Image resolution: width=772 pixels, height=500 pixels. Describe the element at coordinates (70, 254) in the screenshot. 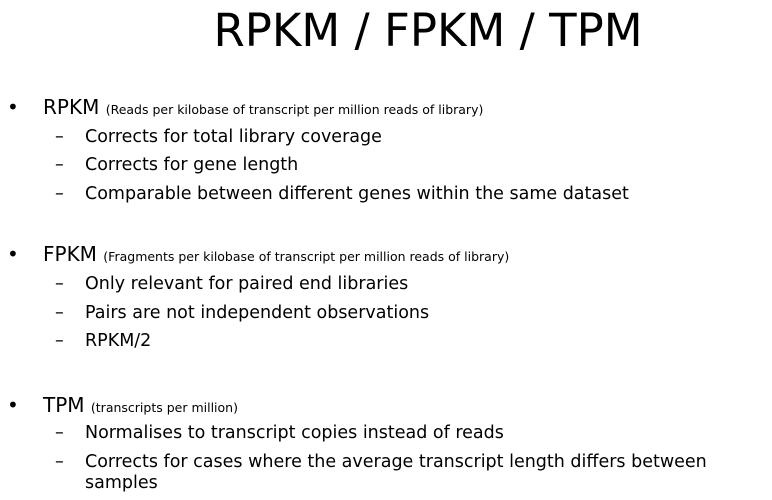

I see `term-label: FPKM` at that location.